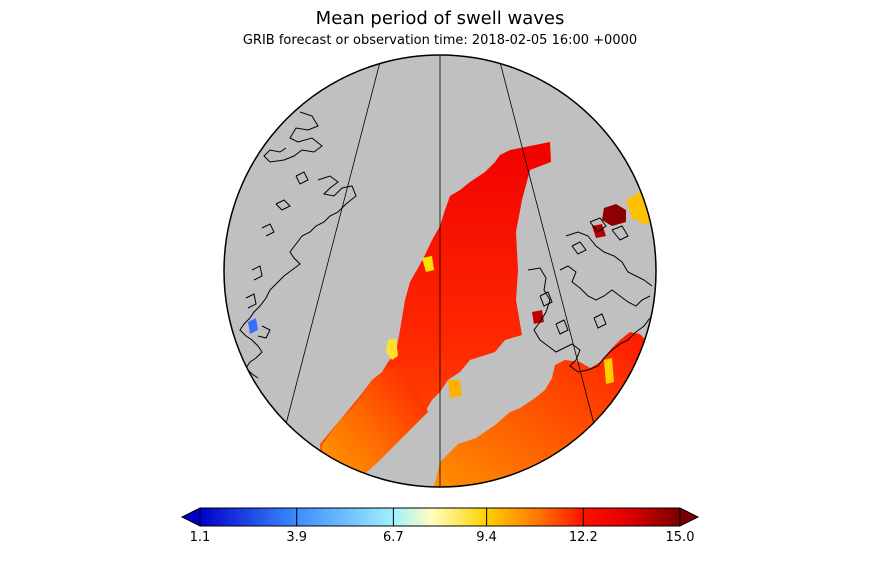 The height and width of the screenshot is (576, 880). I want to click on colorbar-ticks: 1.1 3.9 6.7 9.4 12.2 15.0, so click(442, 526).